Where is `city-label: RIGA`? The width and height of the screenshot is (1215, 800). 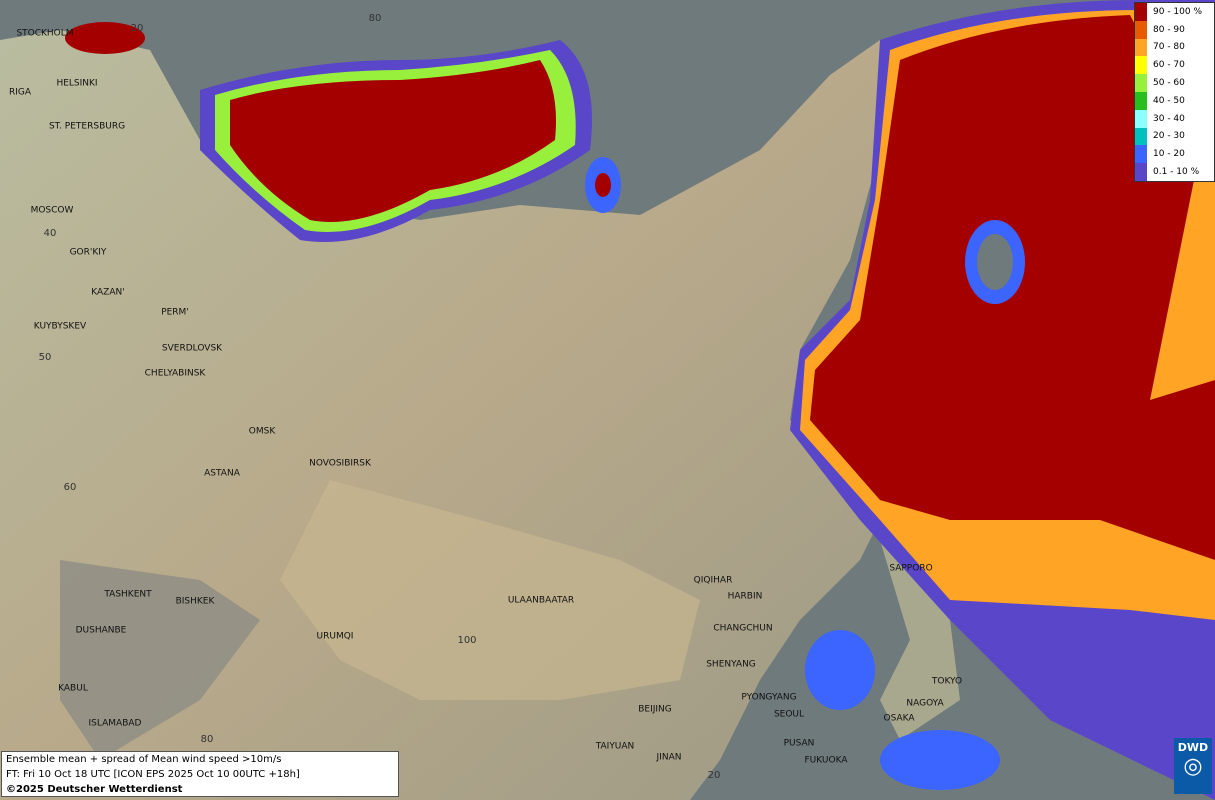
city-label: RIGA is located at coordinates (20, 93).